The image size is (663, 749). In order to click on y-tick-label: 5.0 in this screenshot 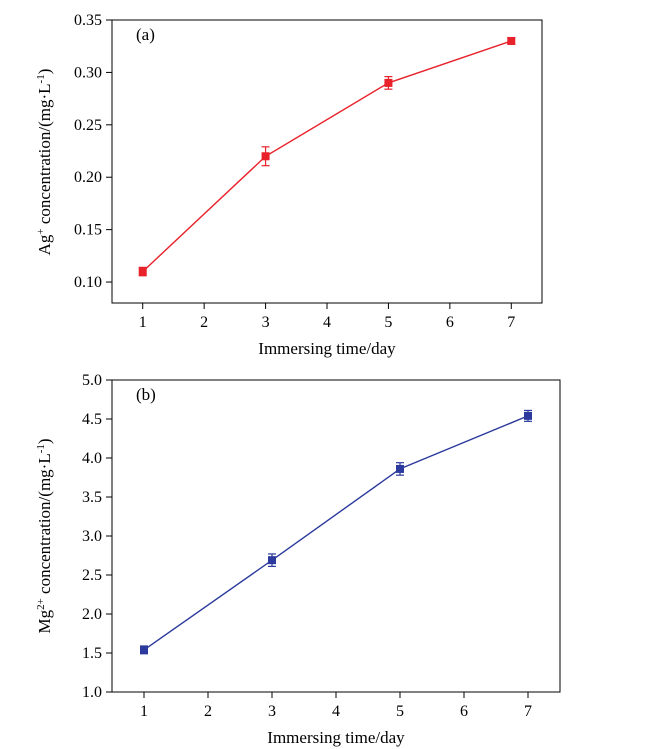, I will do `click(92, 380)`.